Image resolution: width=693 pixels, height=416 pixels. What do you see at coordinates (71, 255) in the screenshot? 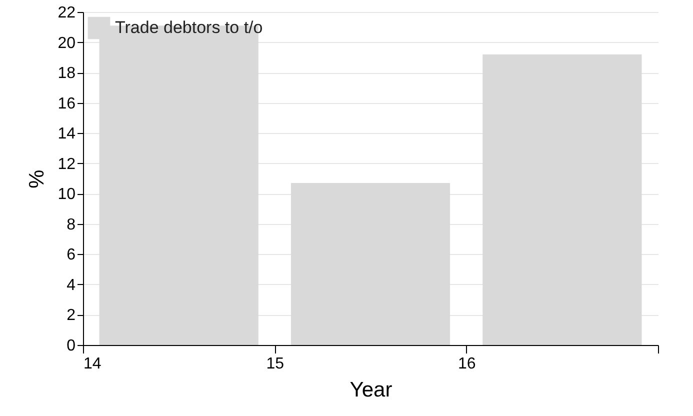
I see `y-tick-label: 6` at bounding box center [71, 255].